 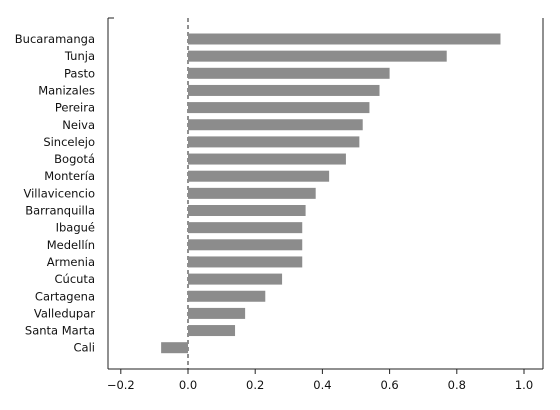 I want to click on bar-neiva, so click(x=275, y=125).